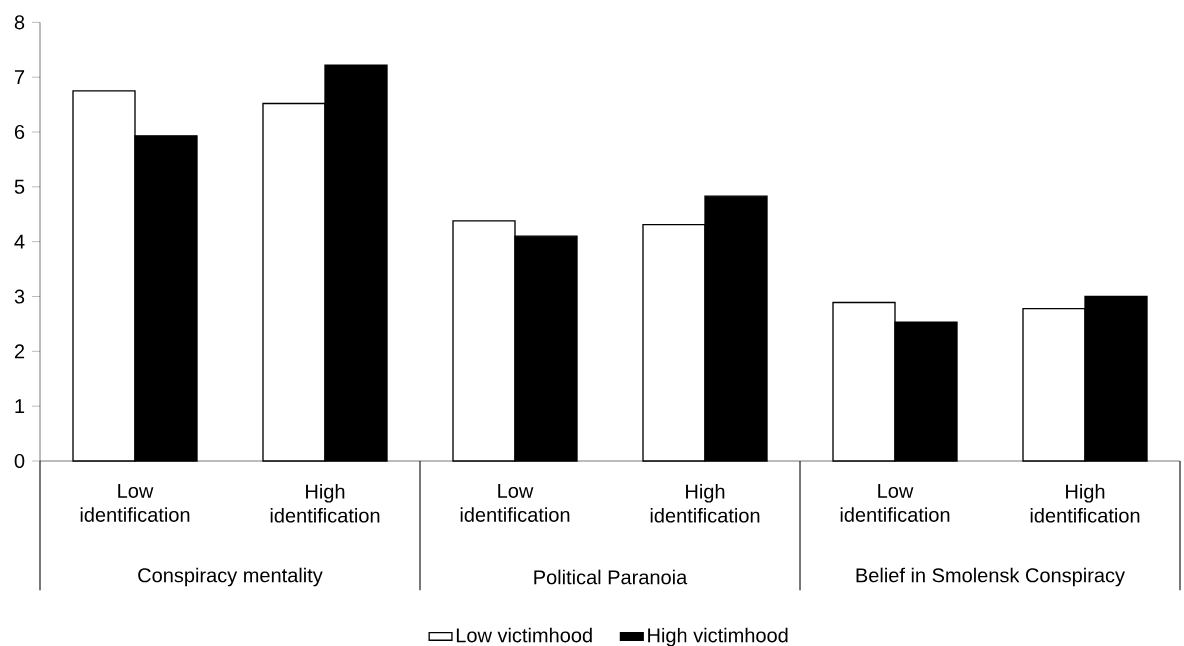  What do you see at coordinates (19, 241) in the screenshot?
I see `y-tick-label: 4` at bounding box center [19, 241].